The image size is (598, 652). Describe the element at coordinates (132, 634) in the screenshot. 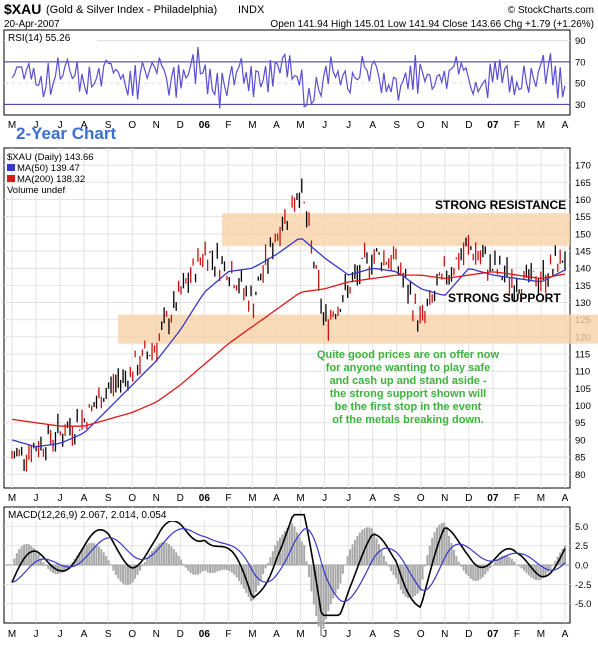

I see `macd-month-label: O` at that location.